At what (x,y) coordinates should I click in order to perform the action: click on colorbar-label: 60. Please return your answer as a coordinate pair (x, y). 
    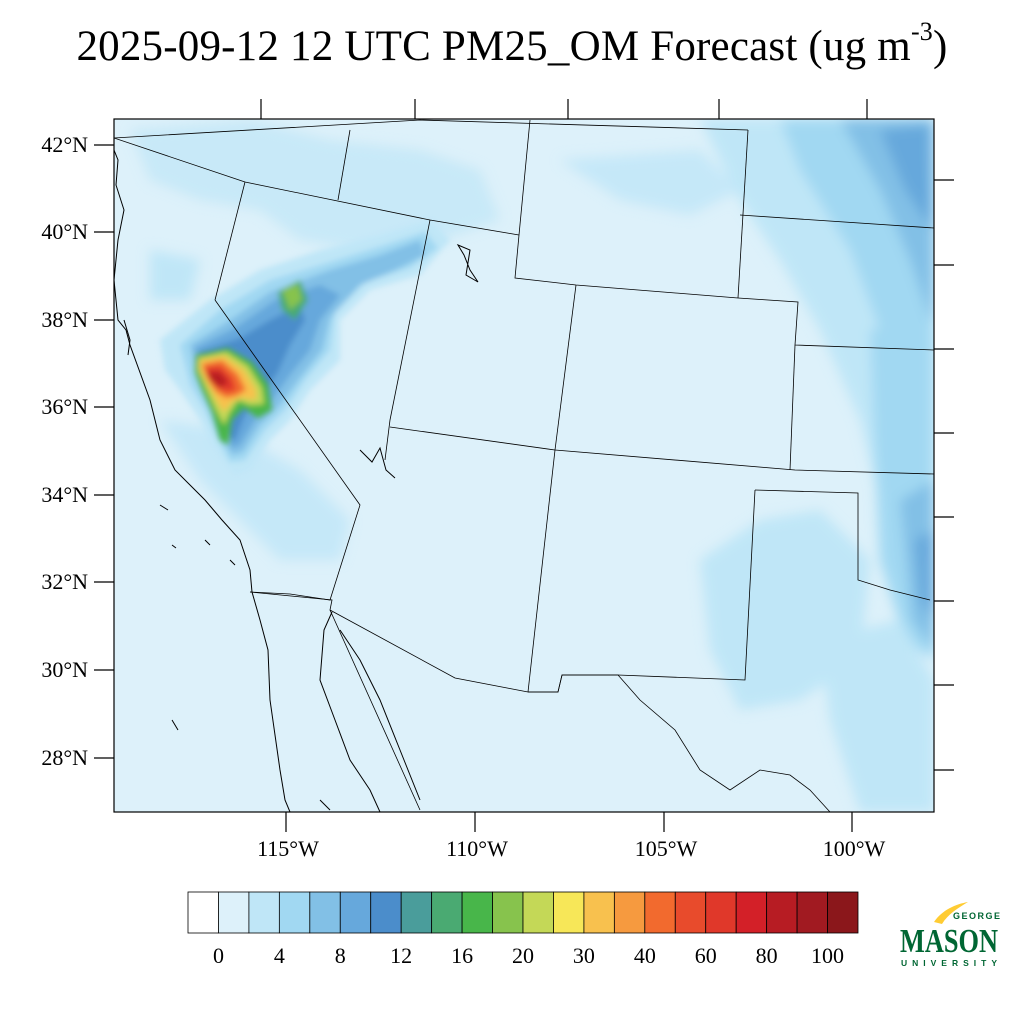
    Looking at the image, I should click on (705, 955).